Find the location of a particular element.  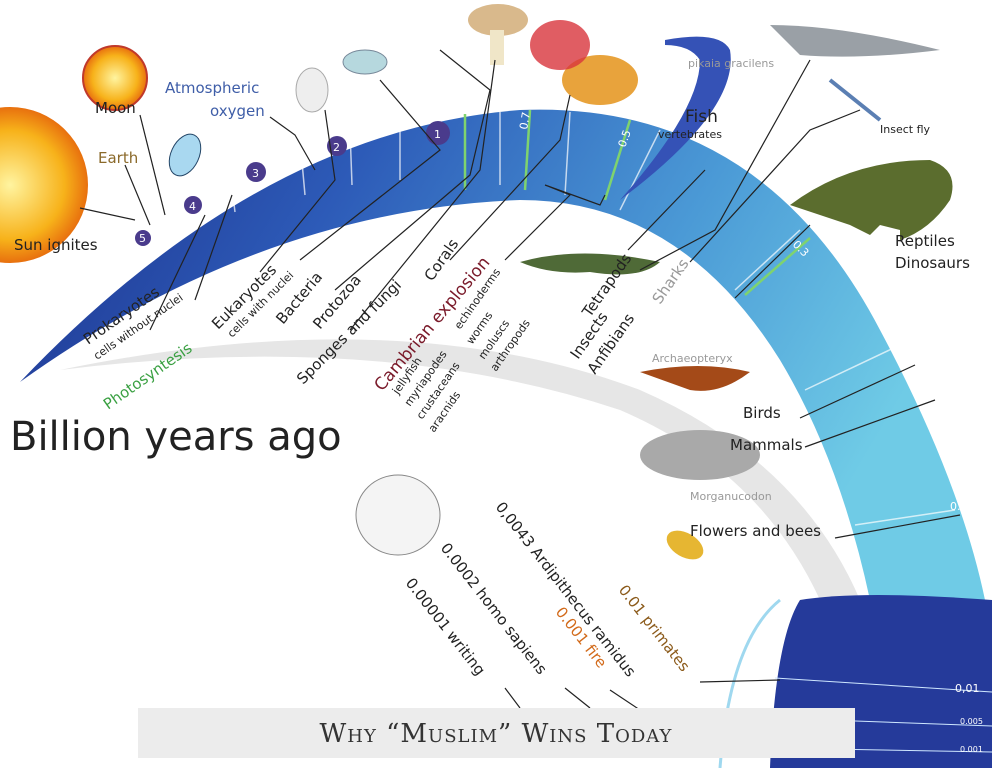

tetrapod-icon is located at coordinates (590, 264).